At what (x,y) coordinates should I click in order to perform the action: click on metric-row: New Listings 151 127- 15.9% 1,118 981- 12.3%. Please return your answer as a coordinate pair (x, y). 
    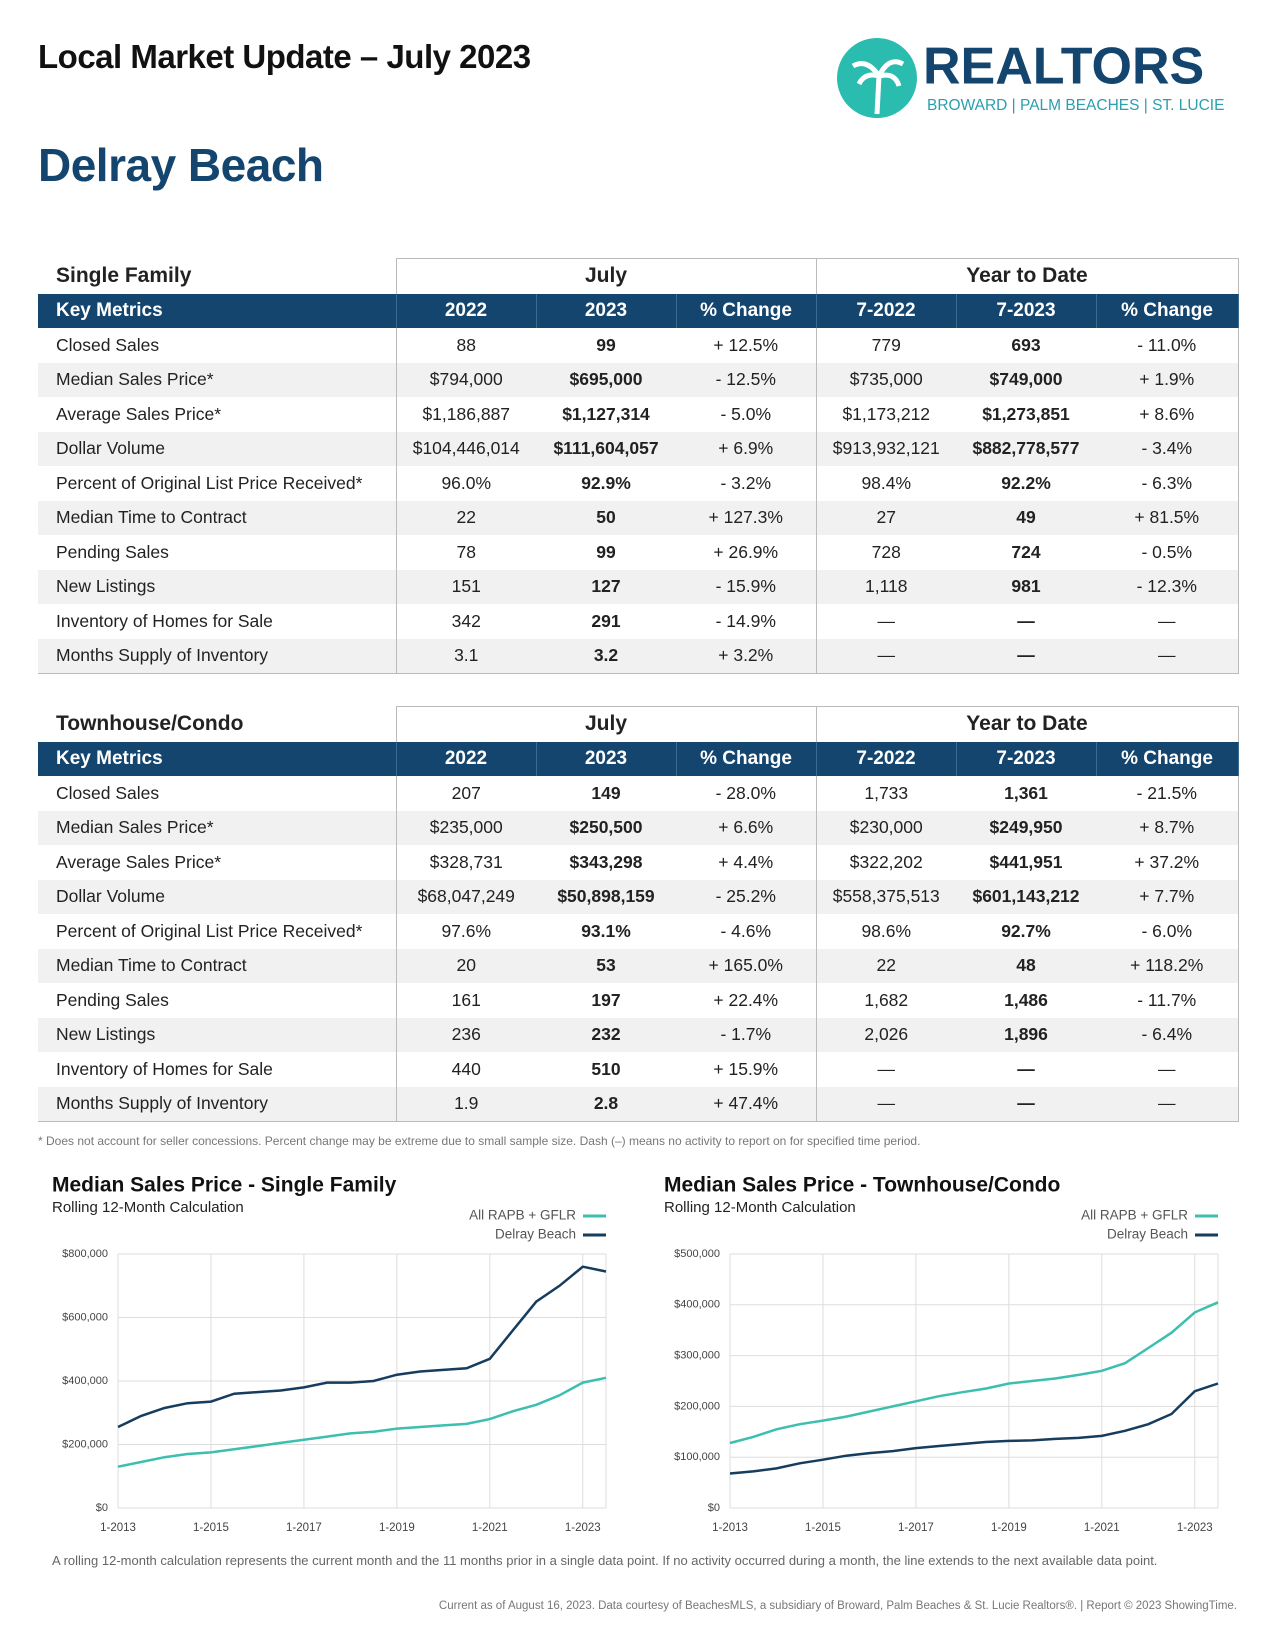
    Looking at the image, I should click on (638, 586).